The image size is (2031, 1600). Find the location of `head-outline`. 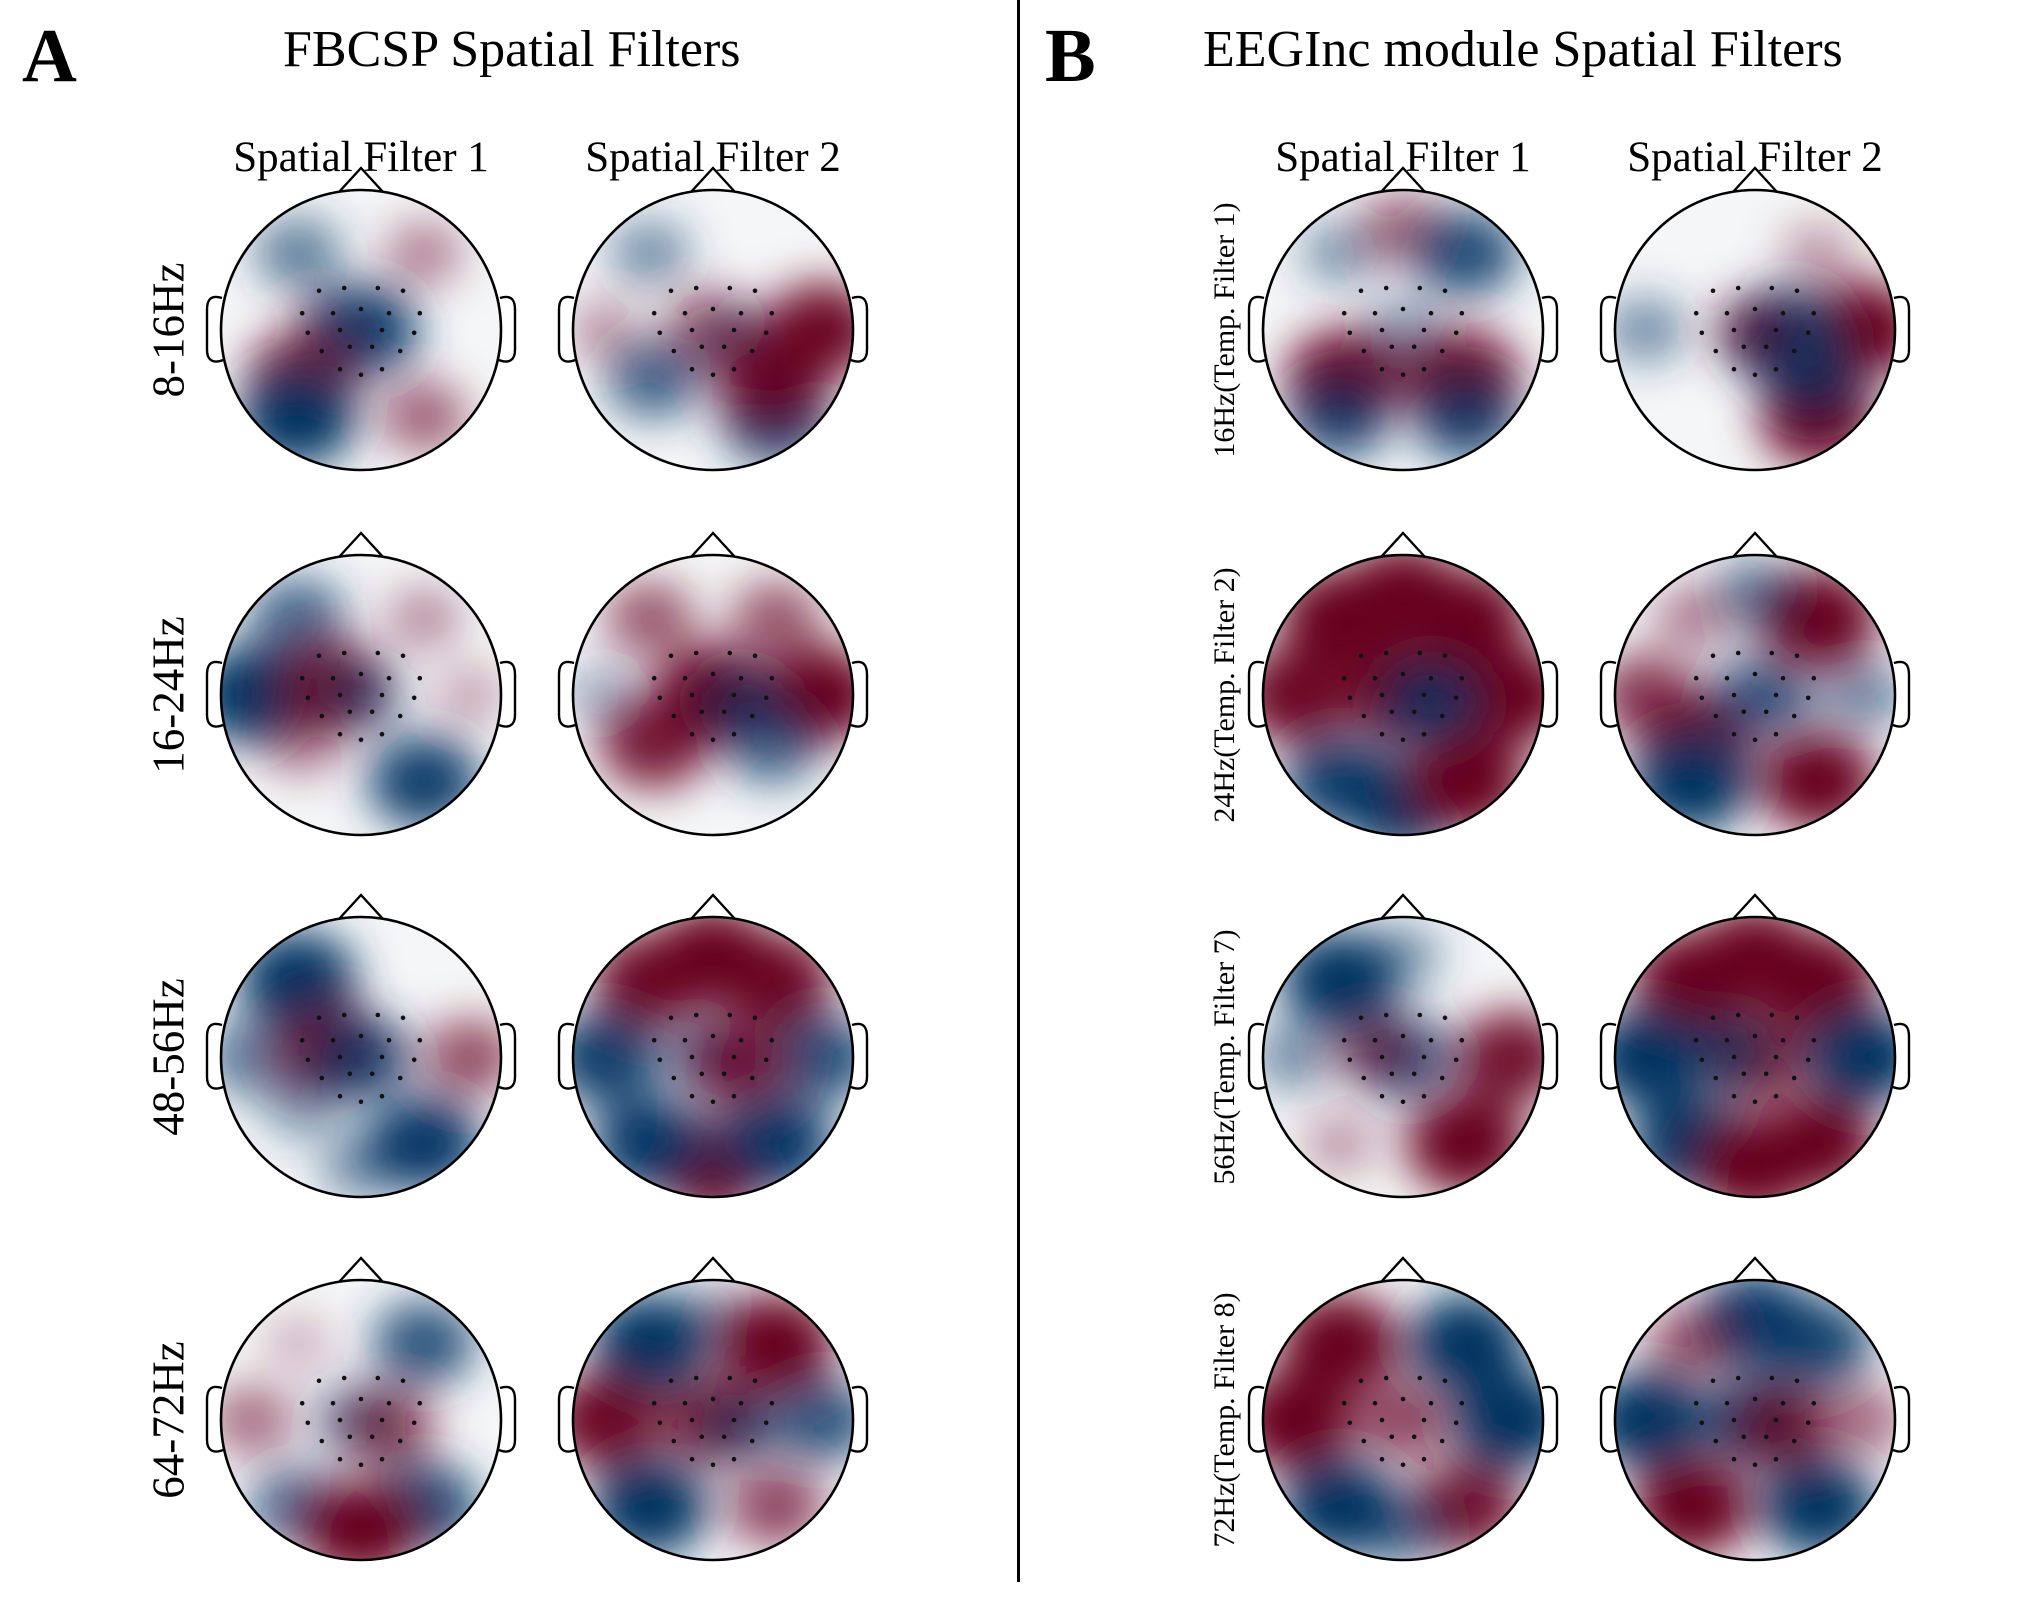

head-outline is located at coordinates (361, 695).